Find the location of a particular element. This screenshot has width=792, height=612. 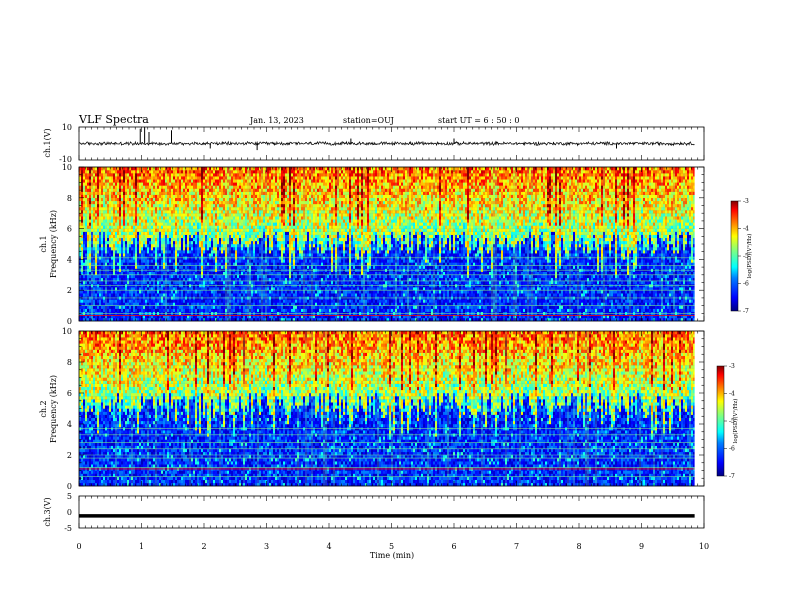

figure-title: VLF Spectra is located at coordinates (113, 119).